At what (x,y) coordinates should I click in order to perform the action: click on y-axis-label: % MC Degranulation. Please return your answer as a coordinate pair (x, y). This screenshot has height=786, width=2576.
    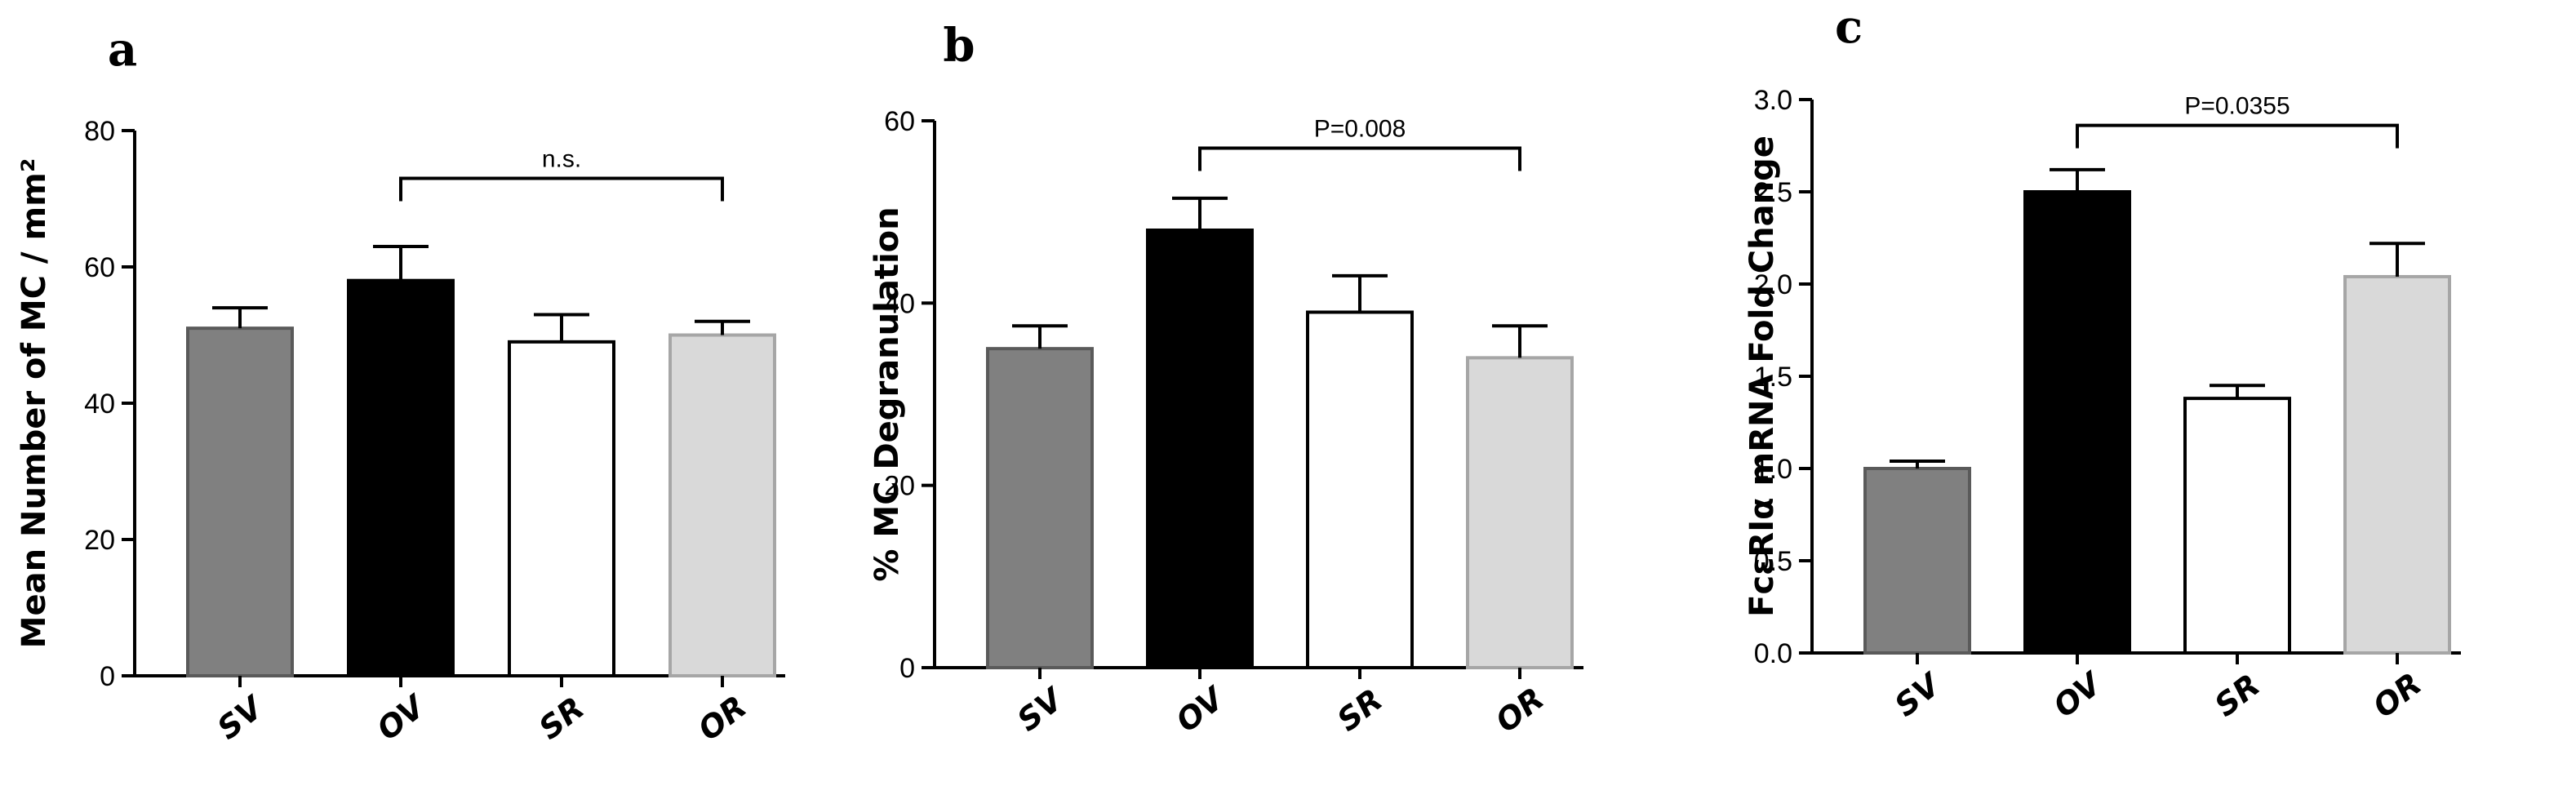
    Looking at the image, I should click on (887, 393).